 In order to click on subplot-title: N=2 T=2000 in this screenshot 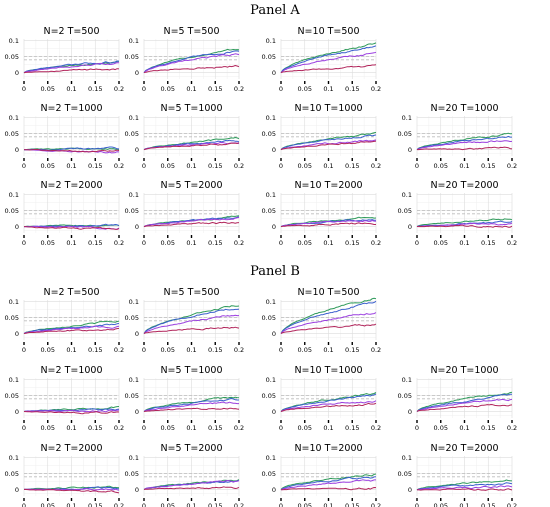, I will do `click(71, 448)`.